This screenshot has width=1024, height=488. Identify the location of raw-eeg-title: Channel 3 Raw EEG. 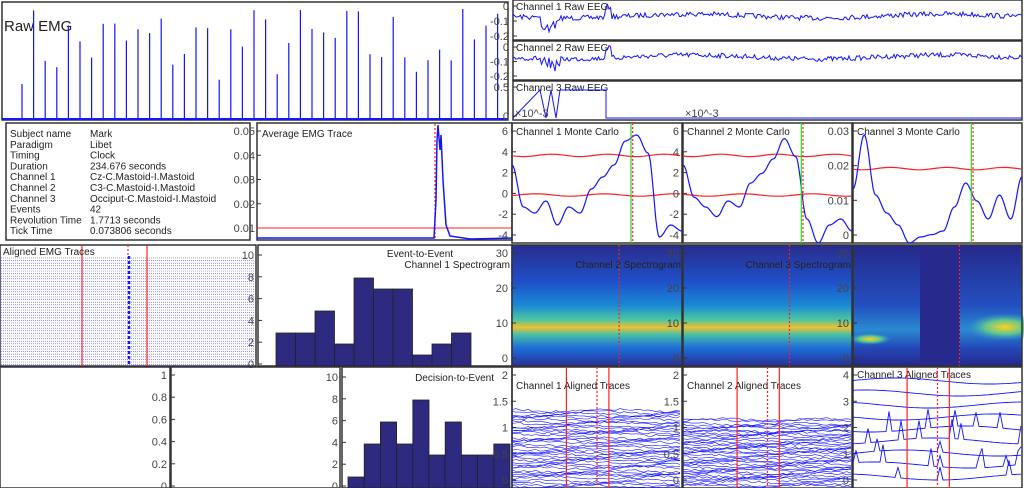
(562, 88).